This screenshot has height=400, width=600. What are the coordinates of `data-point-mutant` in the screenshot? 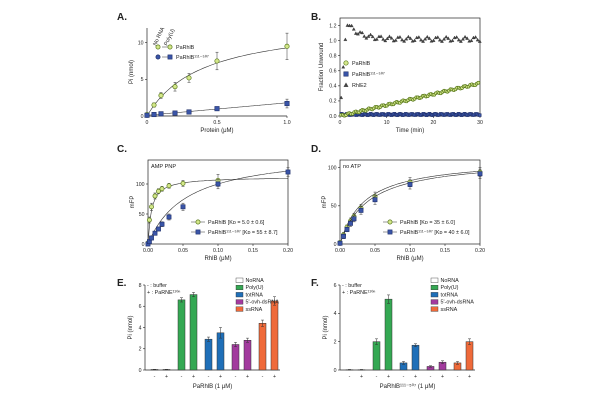 It's located at (480, 115).